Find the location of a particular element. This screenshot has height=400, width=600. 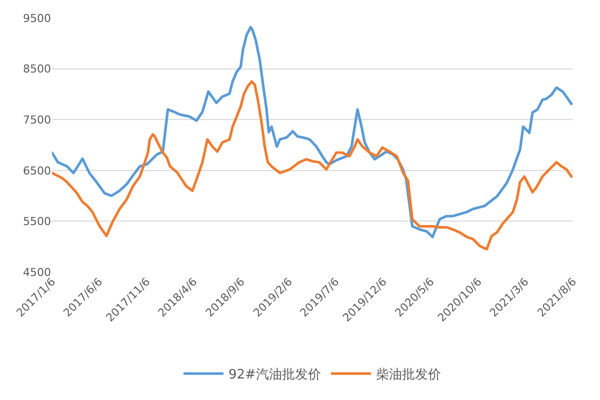

y-tick-label: 8500 is located at coordinates (37, 69).